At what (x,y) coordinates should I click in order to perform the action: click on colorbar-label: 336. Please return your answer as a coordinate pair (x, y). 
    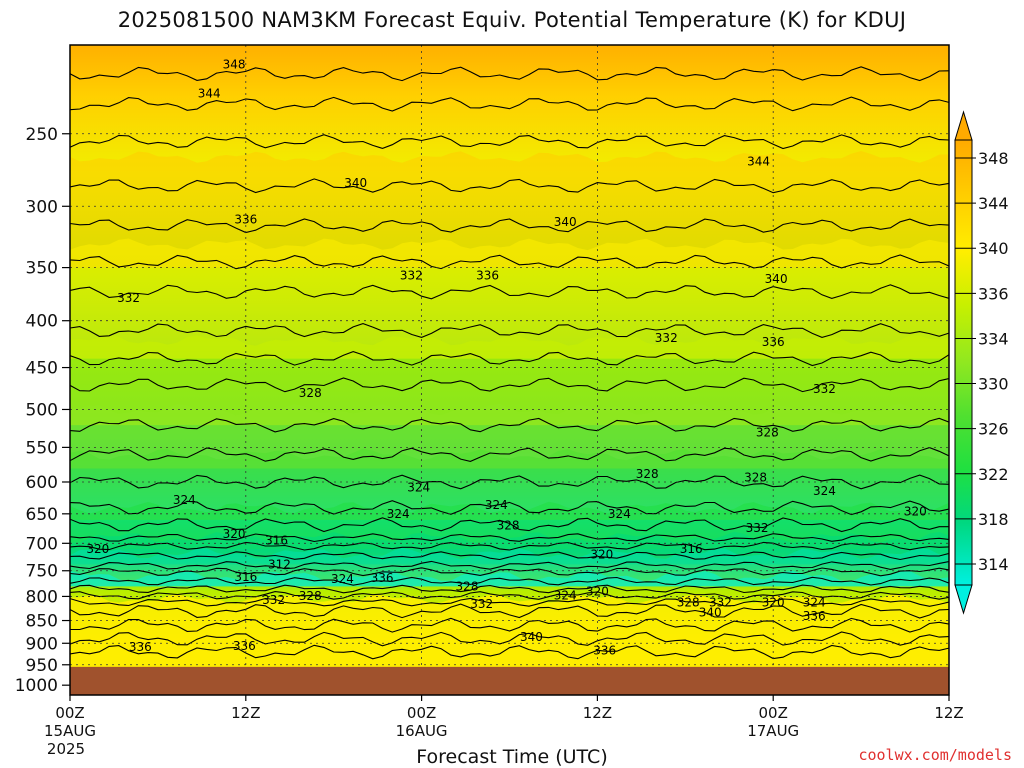
    Looking at the image, I should click on (993, 293).